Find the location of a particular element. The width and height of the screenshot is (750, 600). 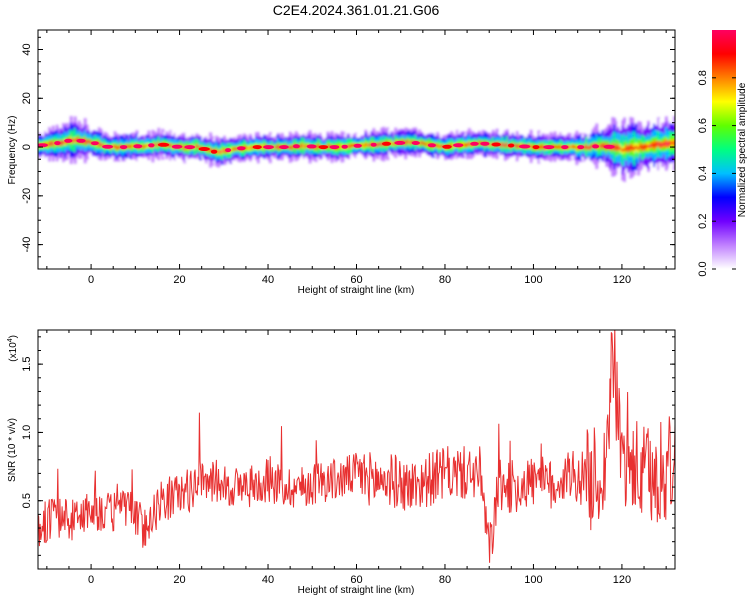

colorbar-gradient is located at coordinates (724, 149).